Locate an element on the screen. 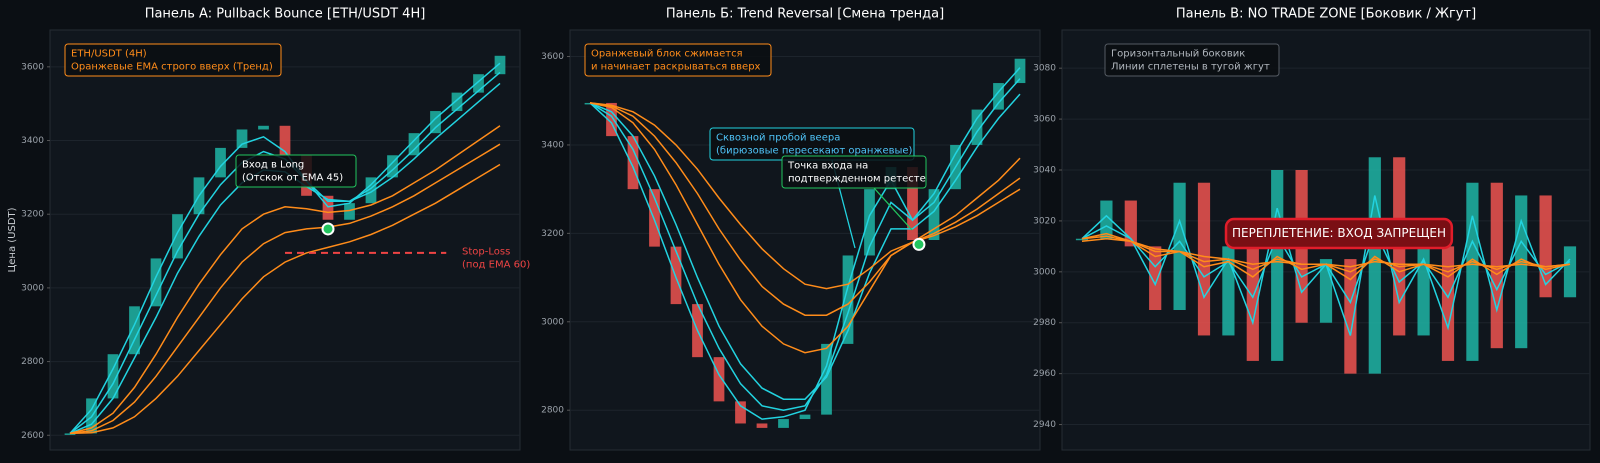 The image size is (1600, 463). y-tick-label: 2980 is located at coordinates (1044, 323).